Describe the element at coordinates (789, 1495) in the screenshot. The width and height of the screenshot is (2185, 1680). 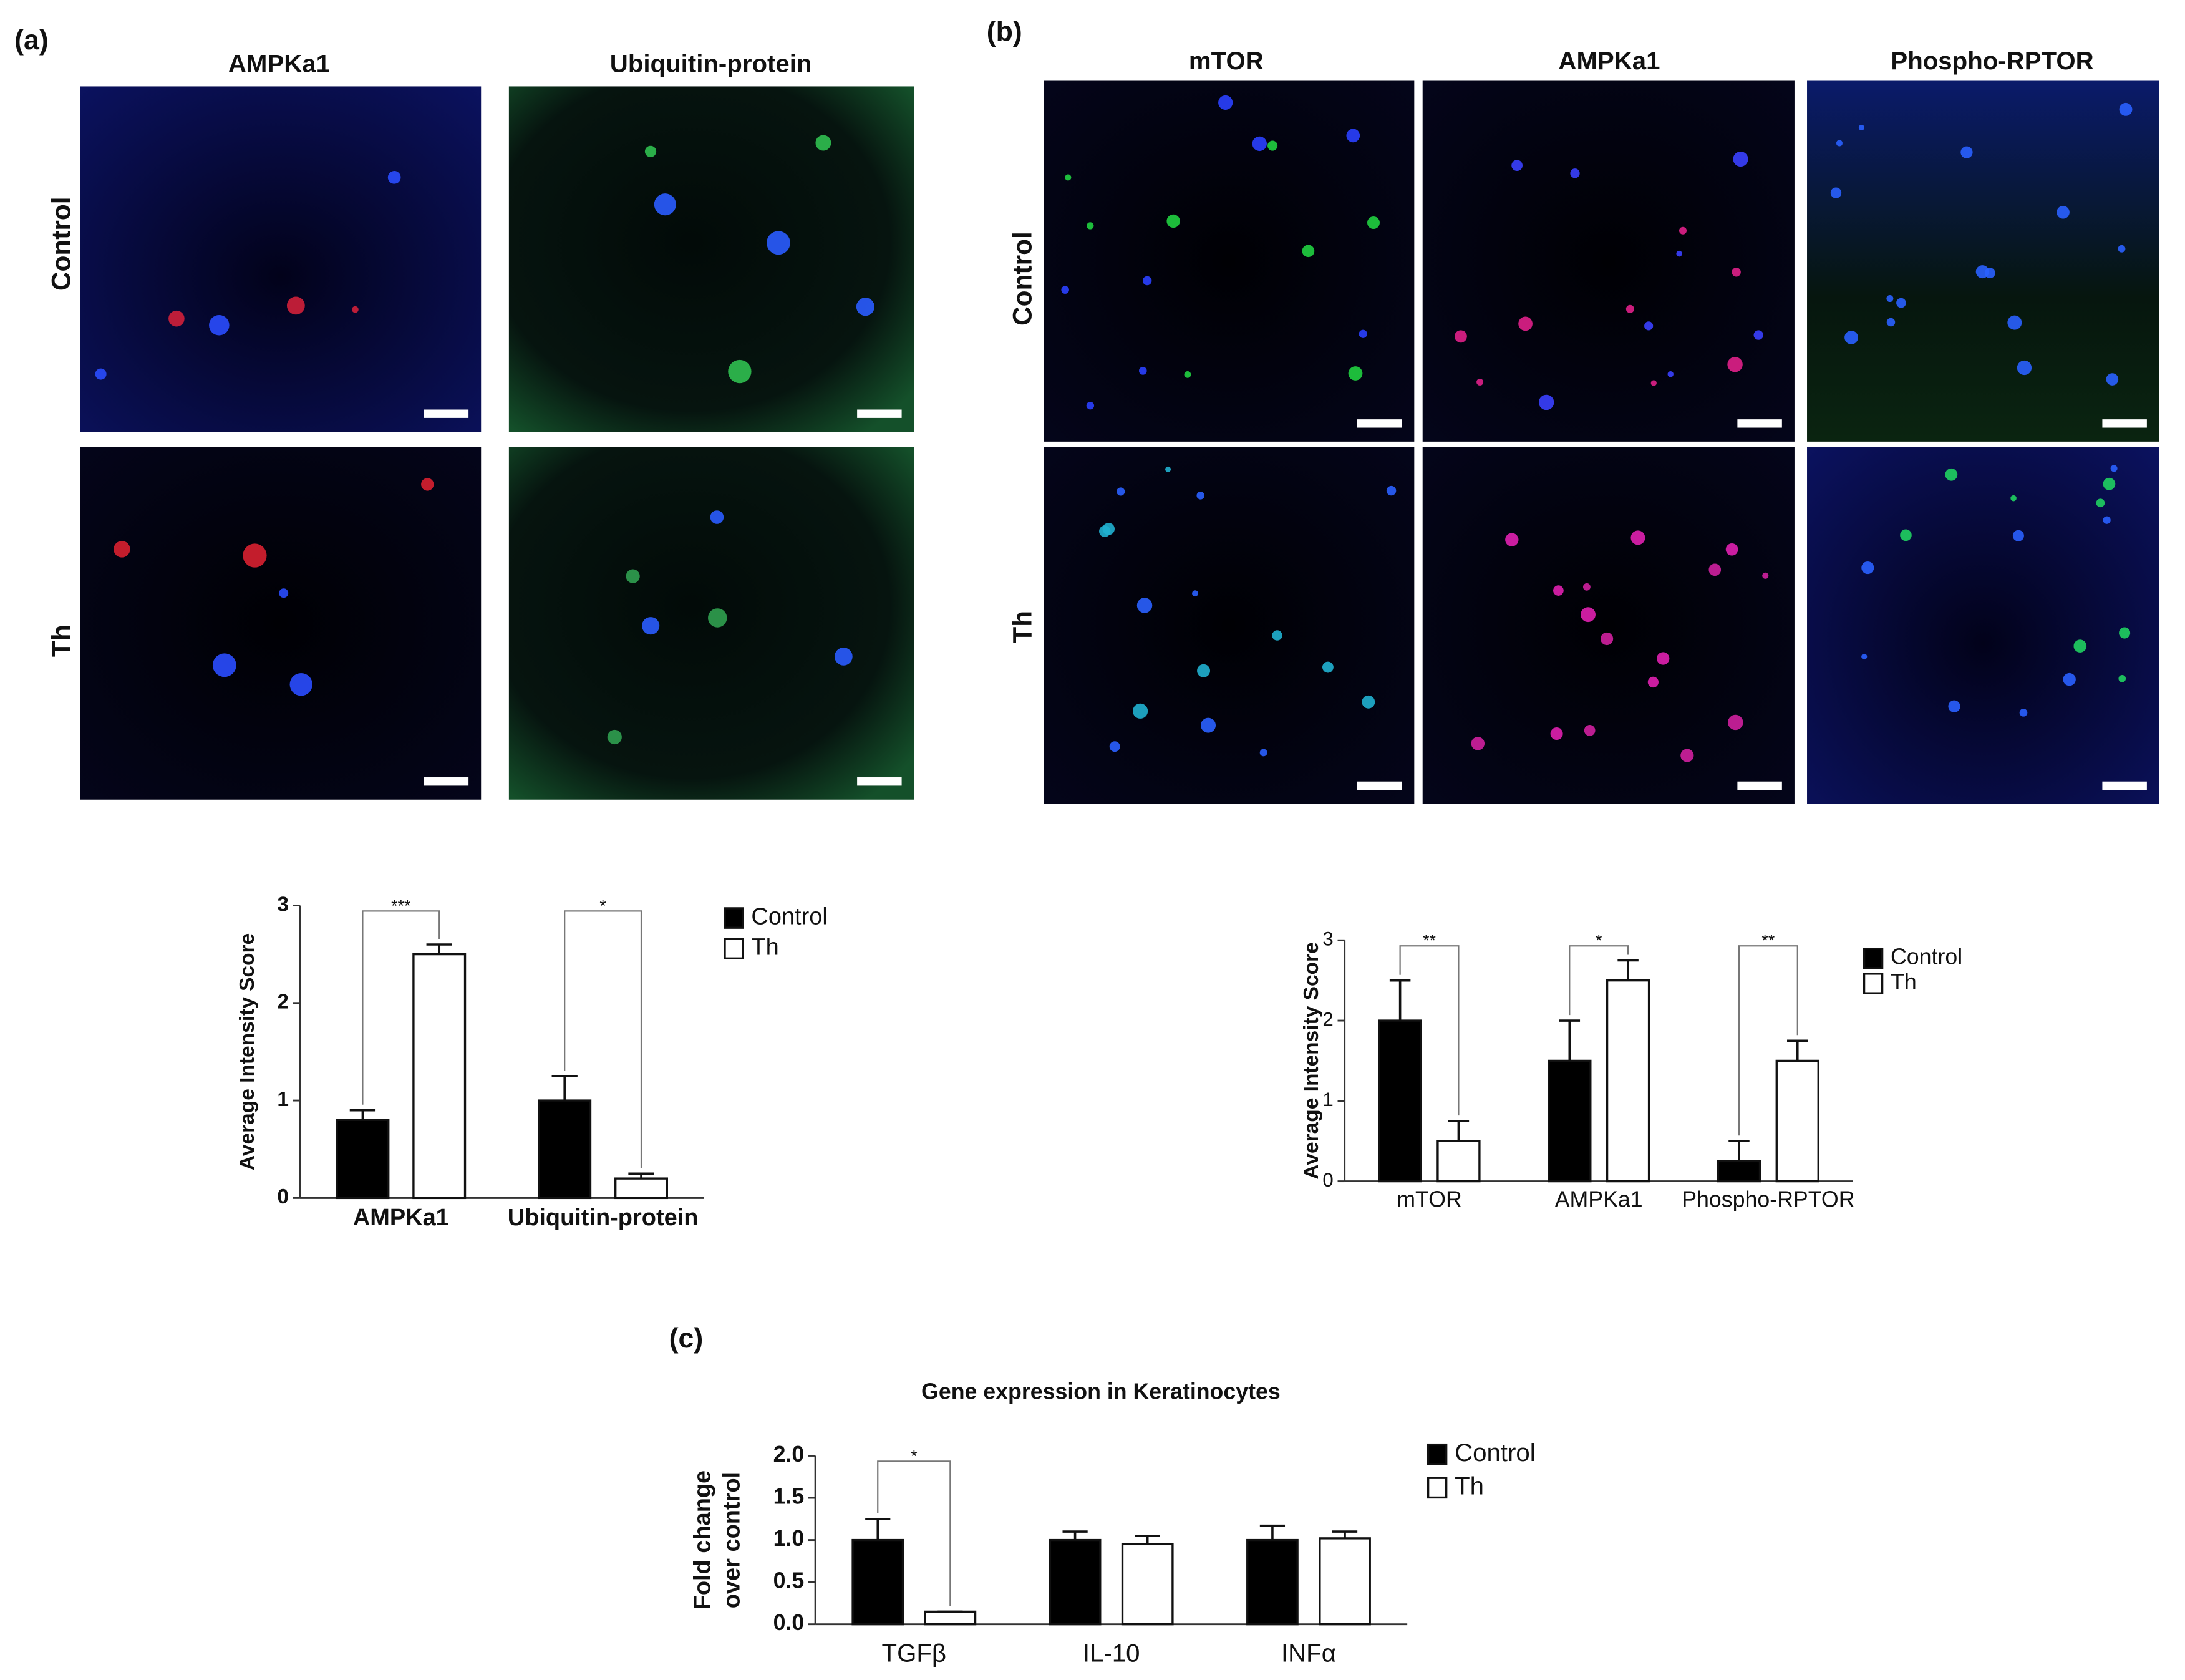
I see `y-tick-label: 1.5` at that location.